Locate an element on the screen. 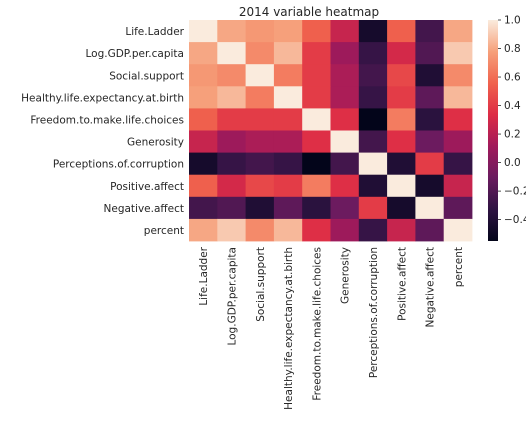  colorbar: 1.0 0.8 0.6 0.4 0.2 0.0 −0.2 −0.4 is located at coordinates (507, 128).